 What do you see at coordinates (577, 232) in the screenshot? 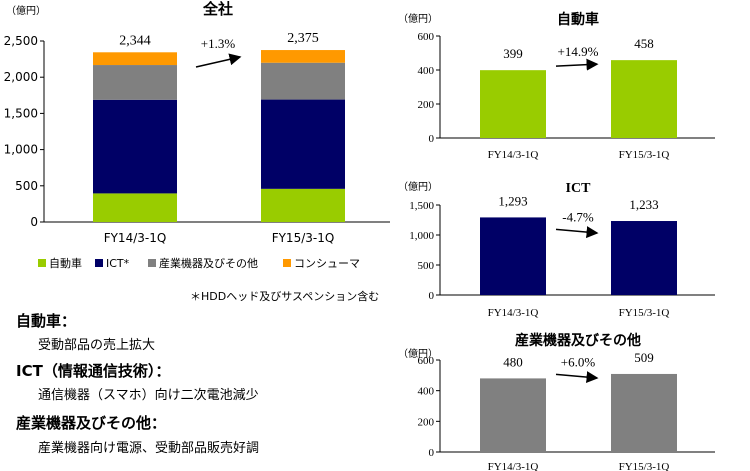
I see `growth-arrow-ict` at bounding box center [577, 232].